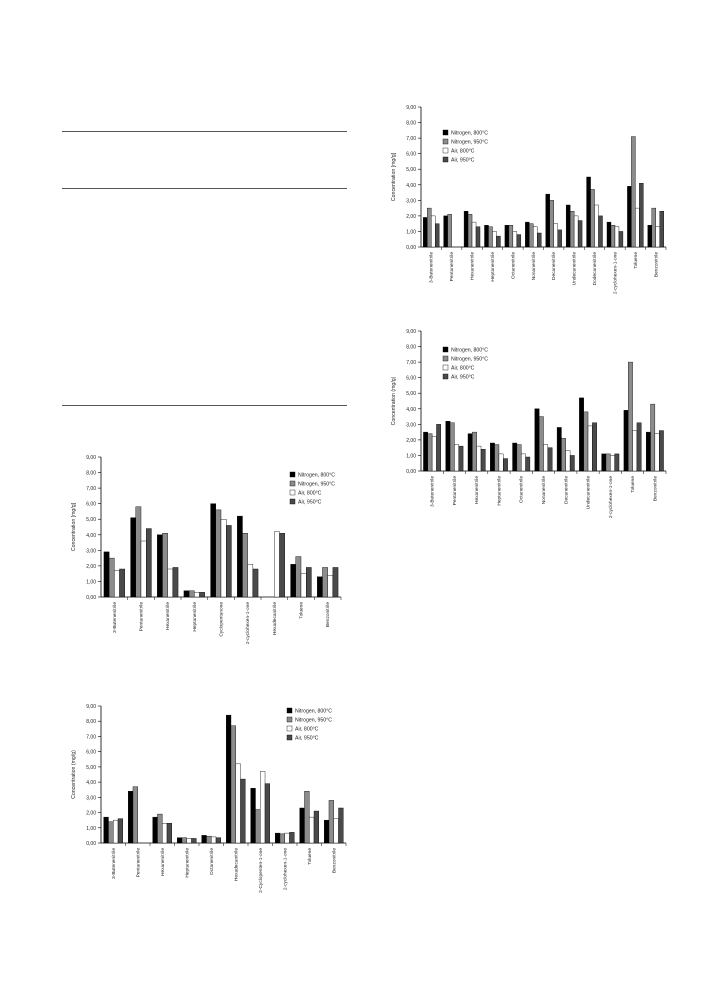 This screenshot has width=725, height=991. I want to click on y-tick-label: 5,00, so click(411, 394).